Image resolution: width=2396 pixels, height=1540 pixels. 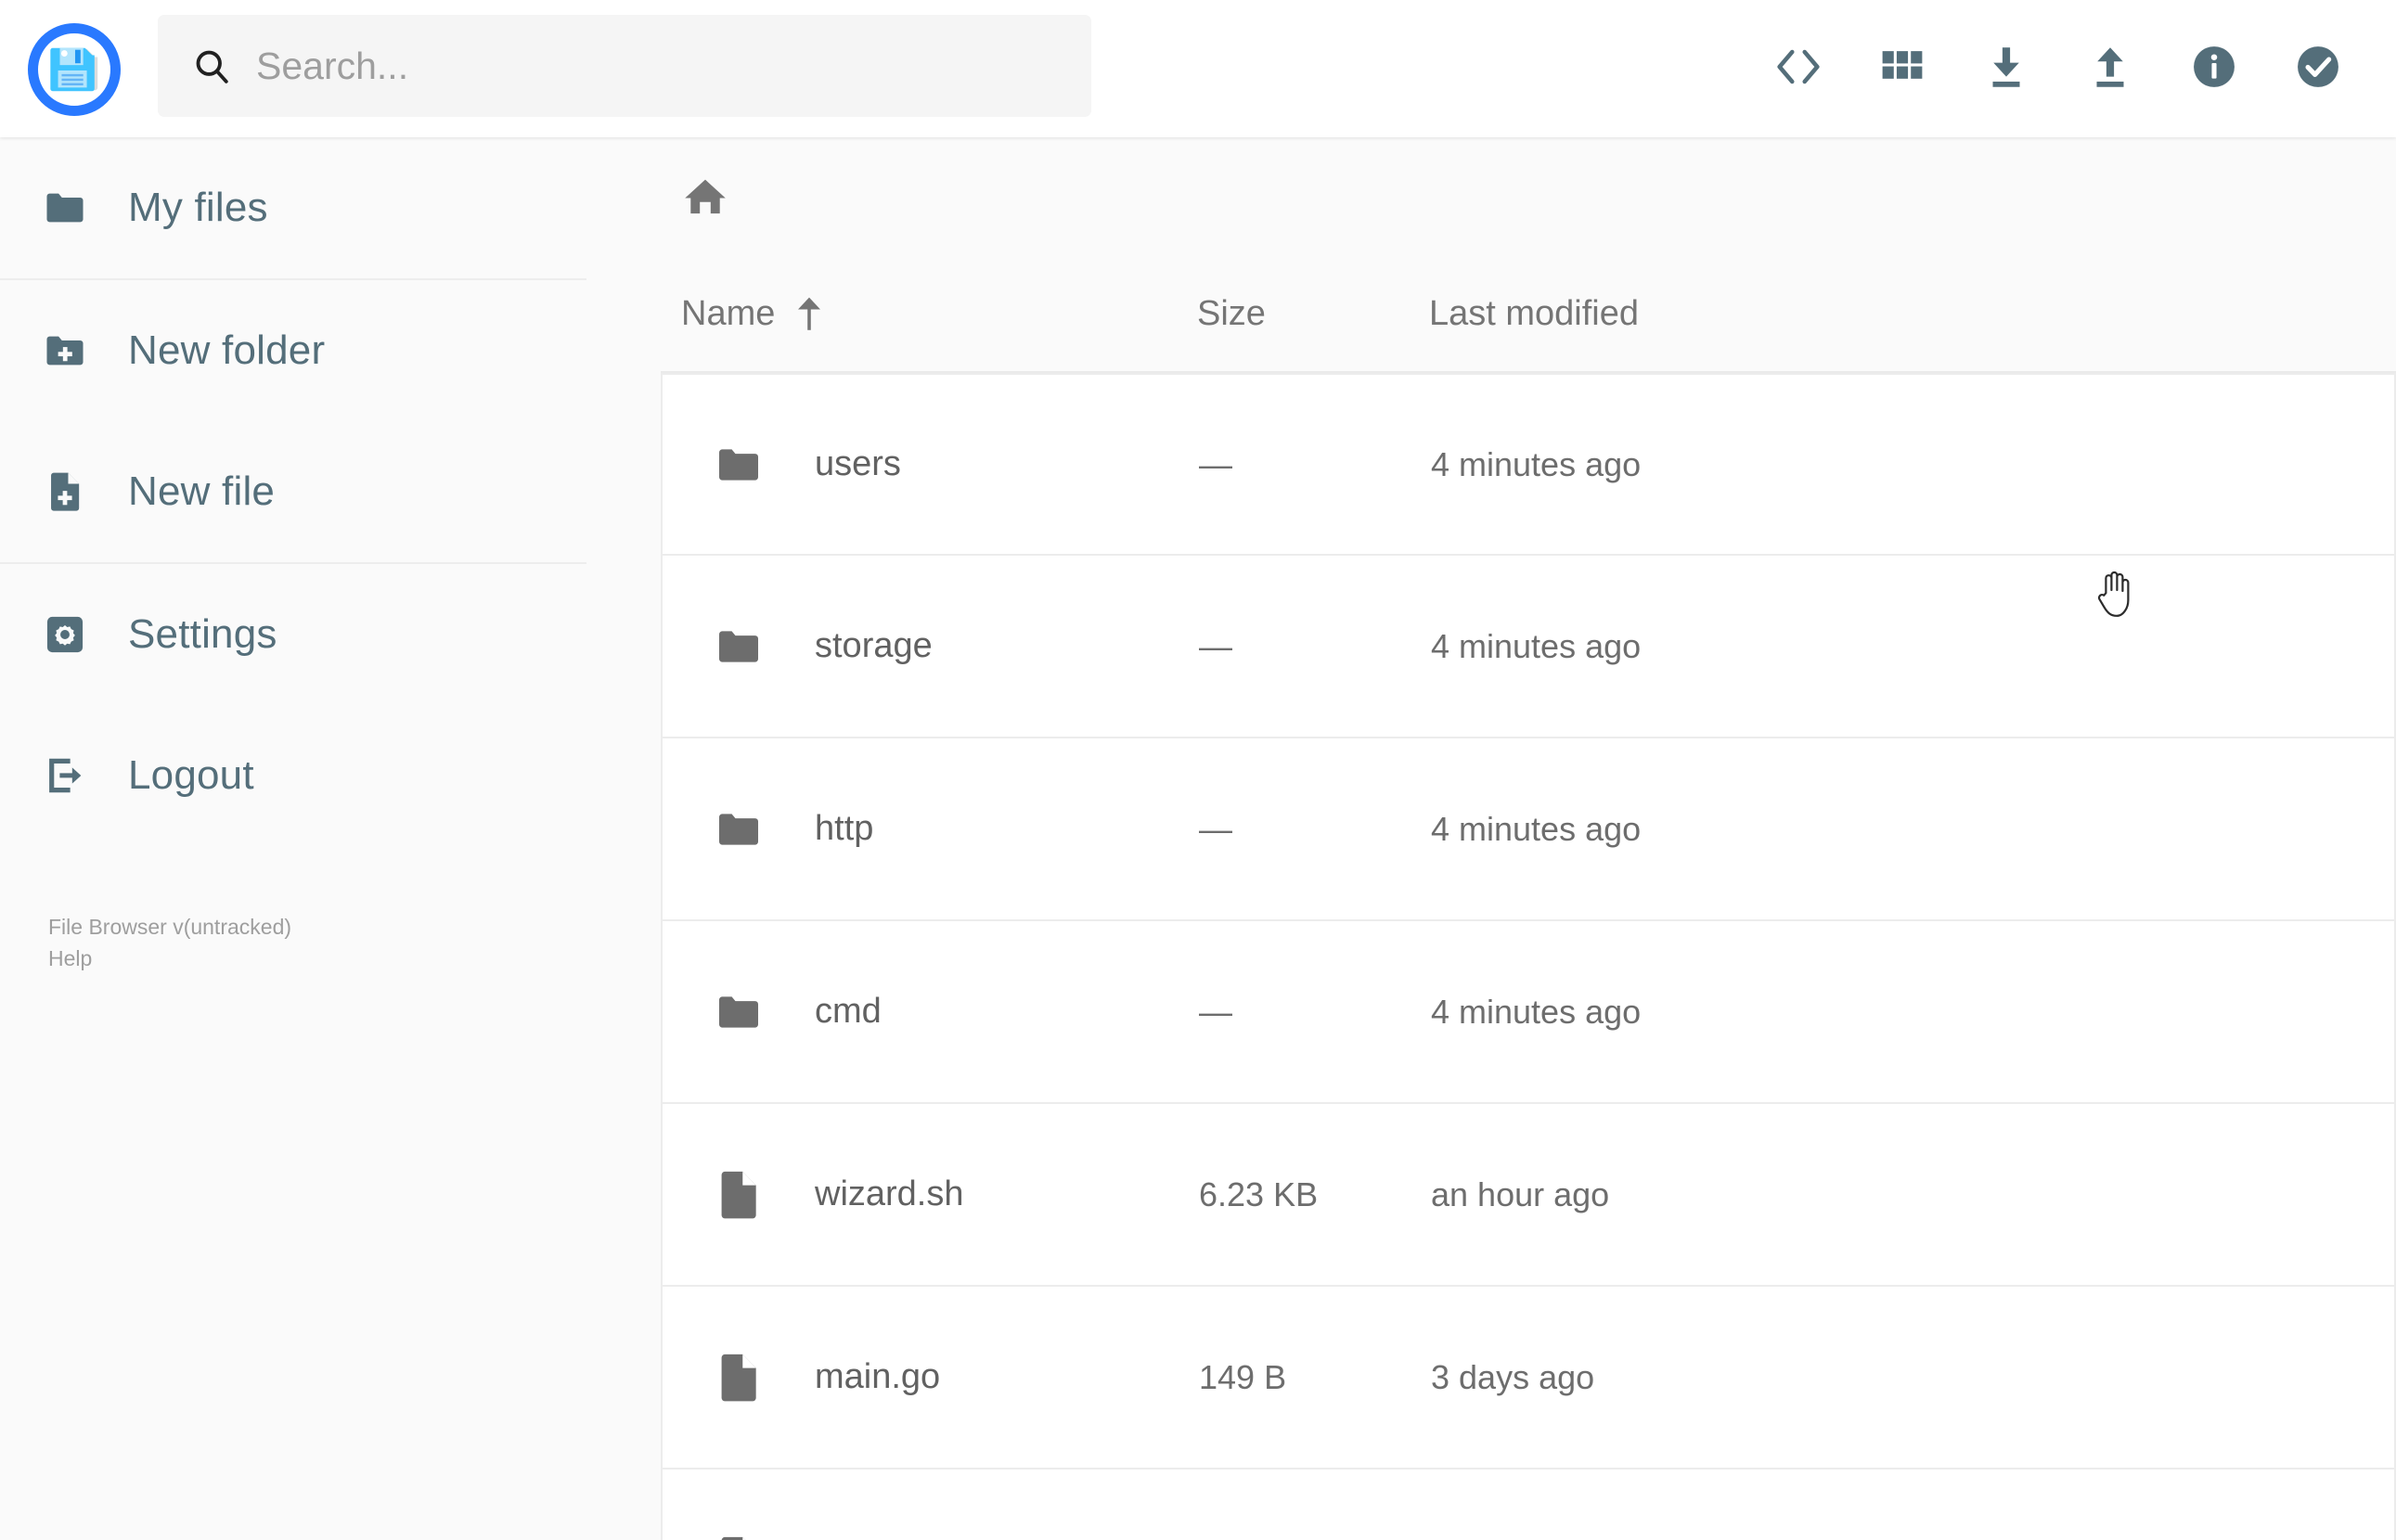 I want to click on logo-focus-ring, so click(x=74, y=69).